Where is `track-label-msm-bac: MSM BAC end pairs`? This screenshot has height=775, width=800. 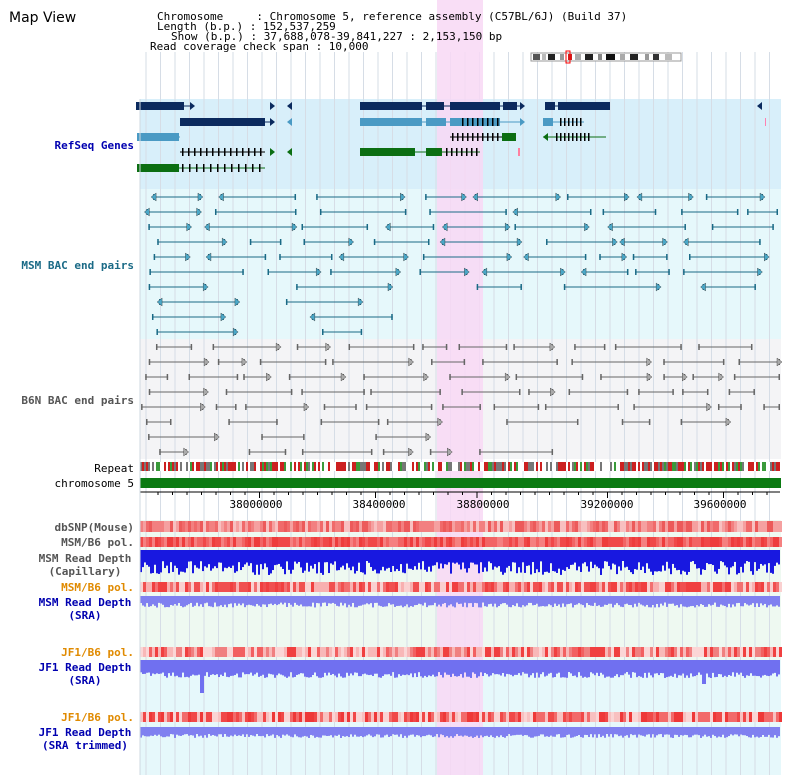
track-label-msm-bac: MSM BAC end pairs is located at coordinates (77, 265).